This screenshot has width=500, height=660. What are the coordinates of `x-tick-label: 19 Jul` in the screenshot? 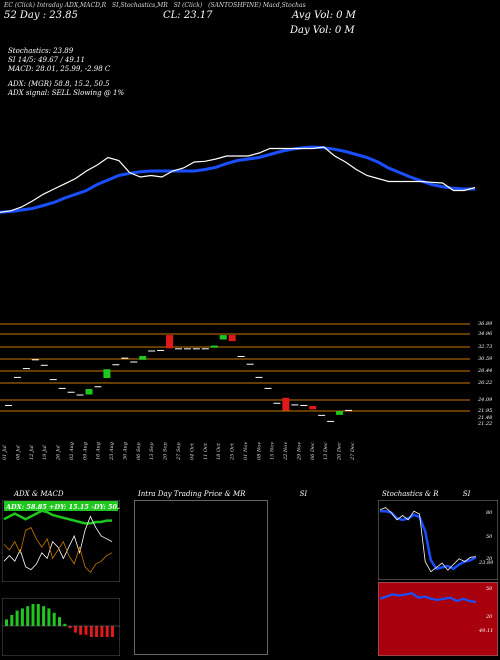 It's located at (45, 452).